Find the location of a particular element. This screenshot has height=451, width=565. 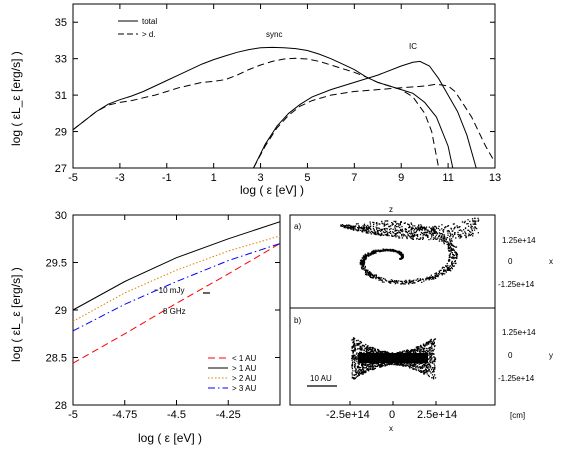

spiral-scatter is located at coordinates (410, 251).